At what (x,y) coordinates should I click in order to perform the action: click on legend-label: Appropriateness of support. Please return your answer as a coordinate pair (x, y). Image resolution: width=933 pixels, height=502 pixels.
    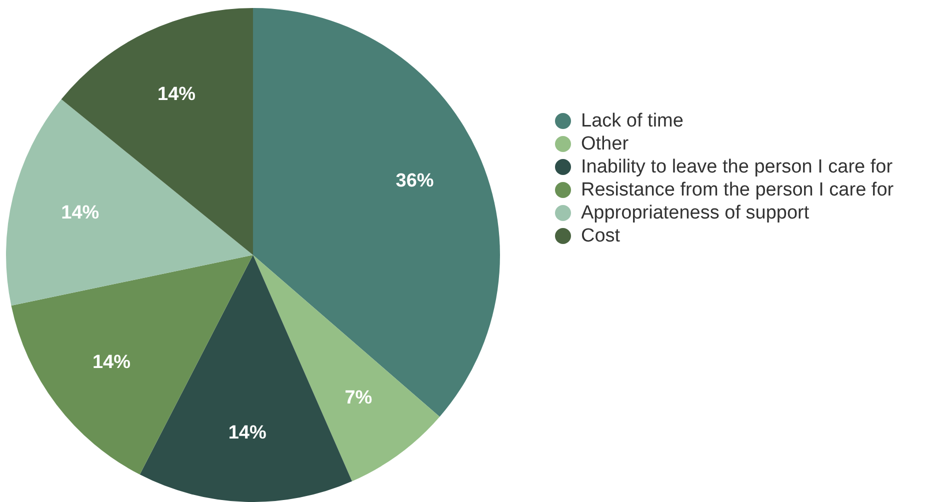
    Looking at the image, I should click on (695, 213).